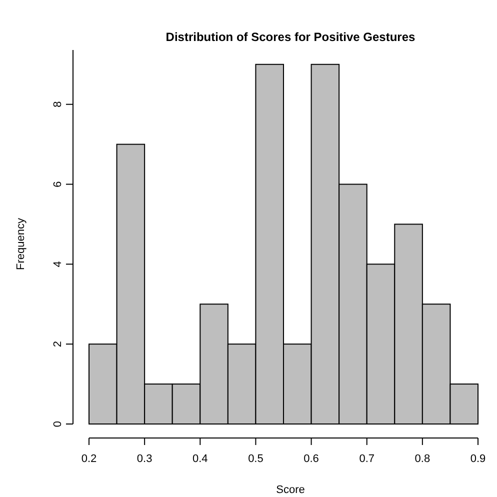 This screenshot has width=497, height=497. What do you see at coordinates (58, 344) in the screenshot?
I see `y-tick-label: 2` at bounding box center [58, 344].